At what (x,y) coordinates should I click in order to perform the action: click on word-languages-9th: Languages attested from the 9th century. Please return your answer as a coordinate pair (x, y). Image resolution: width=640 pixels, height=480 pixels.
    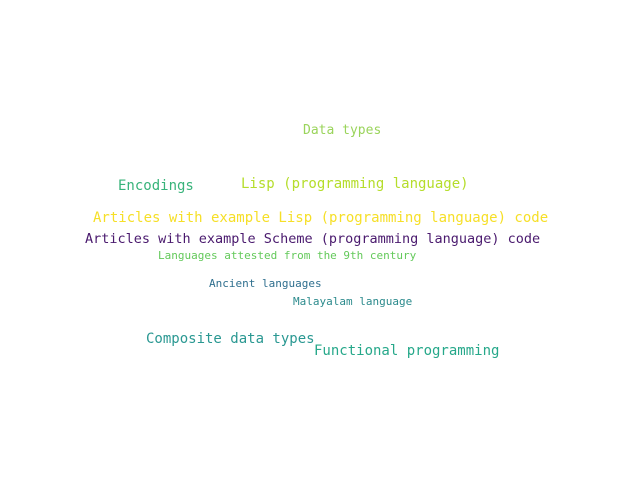
    Looking at the image, I should click on (287, 255).